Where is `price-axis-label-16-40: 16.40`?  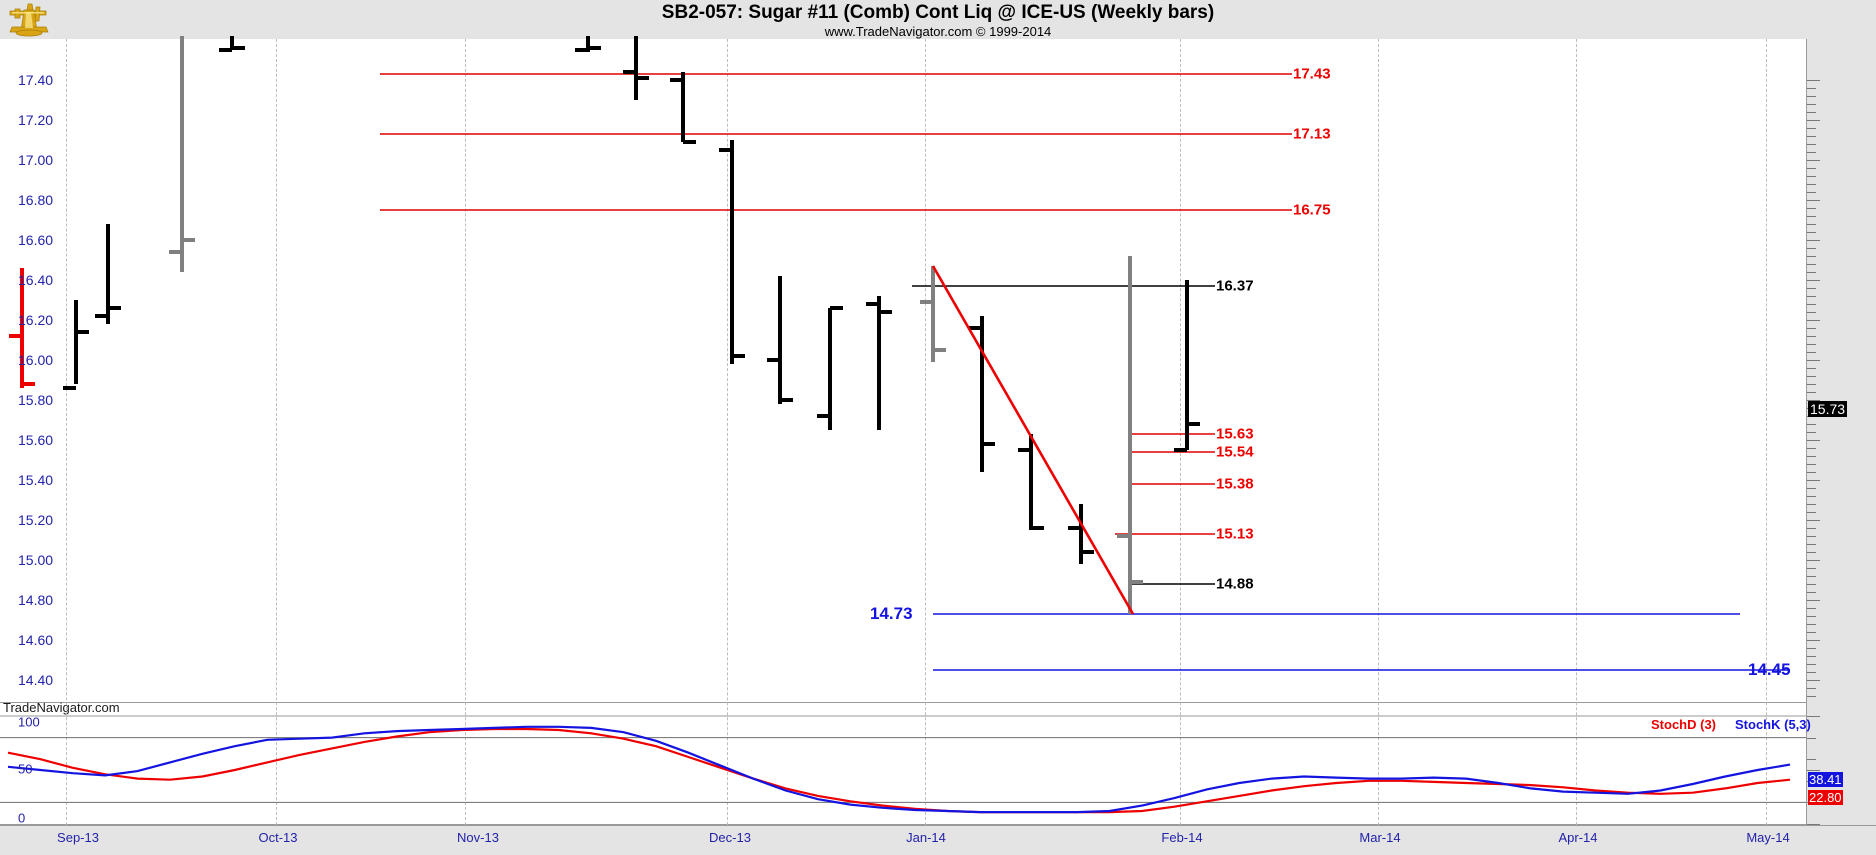 price-axis-label-16-40: 16.40 is located at coordinates (36, 280).